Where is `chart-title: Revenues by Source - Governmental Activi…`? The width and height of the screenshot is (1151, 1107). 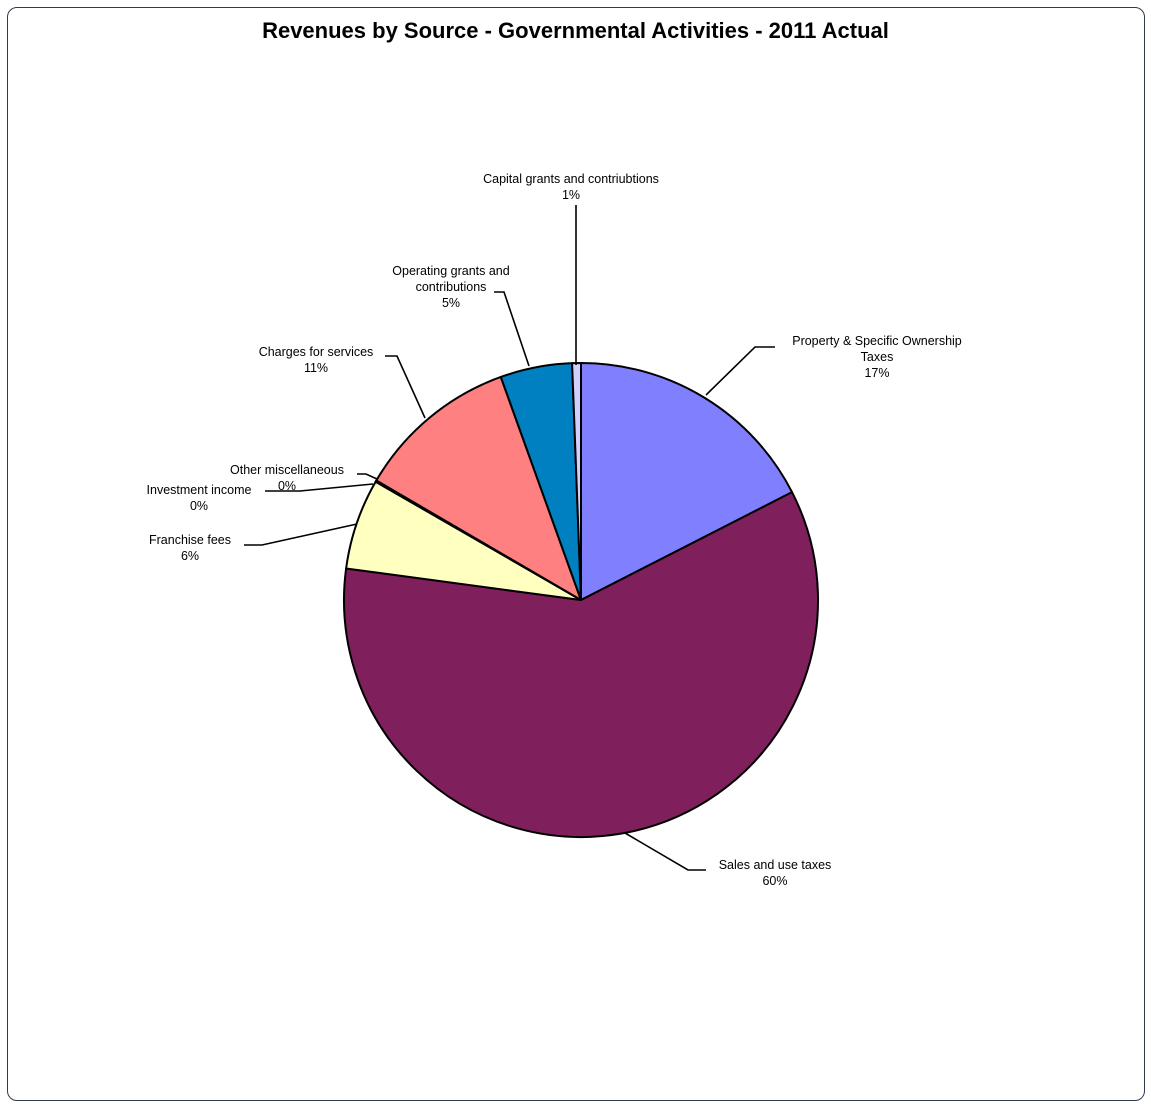
chart-title: Revenues by Source - Governmental Activi… is located at coordinates (575, 30).